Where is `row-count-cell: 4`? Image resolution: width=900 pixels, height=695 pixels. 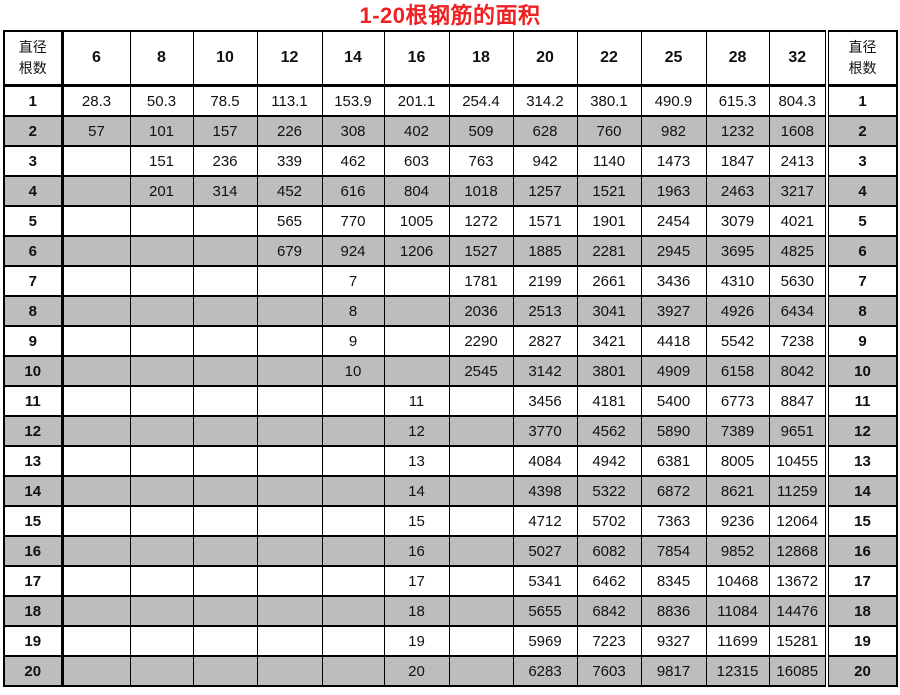 row-count-cell: 4 is located at coordinates (33, 191).